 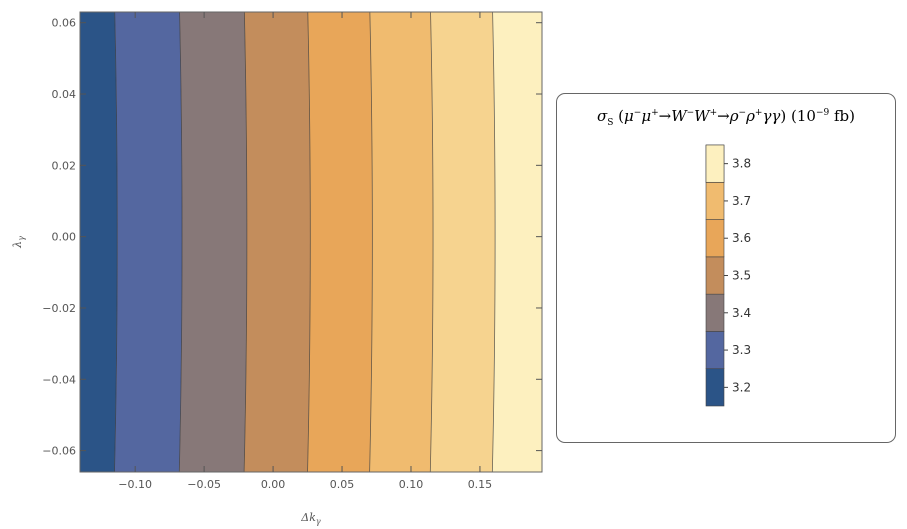 What do you see at coordinates (741, 238) in the screenshot?
I see `colorbar-tick-label: 3.6` at bounding box center [741, 238].